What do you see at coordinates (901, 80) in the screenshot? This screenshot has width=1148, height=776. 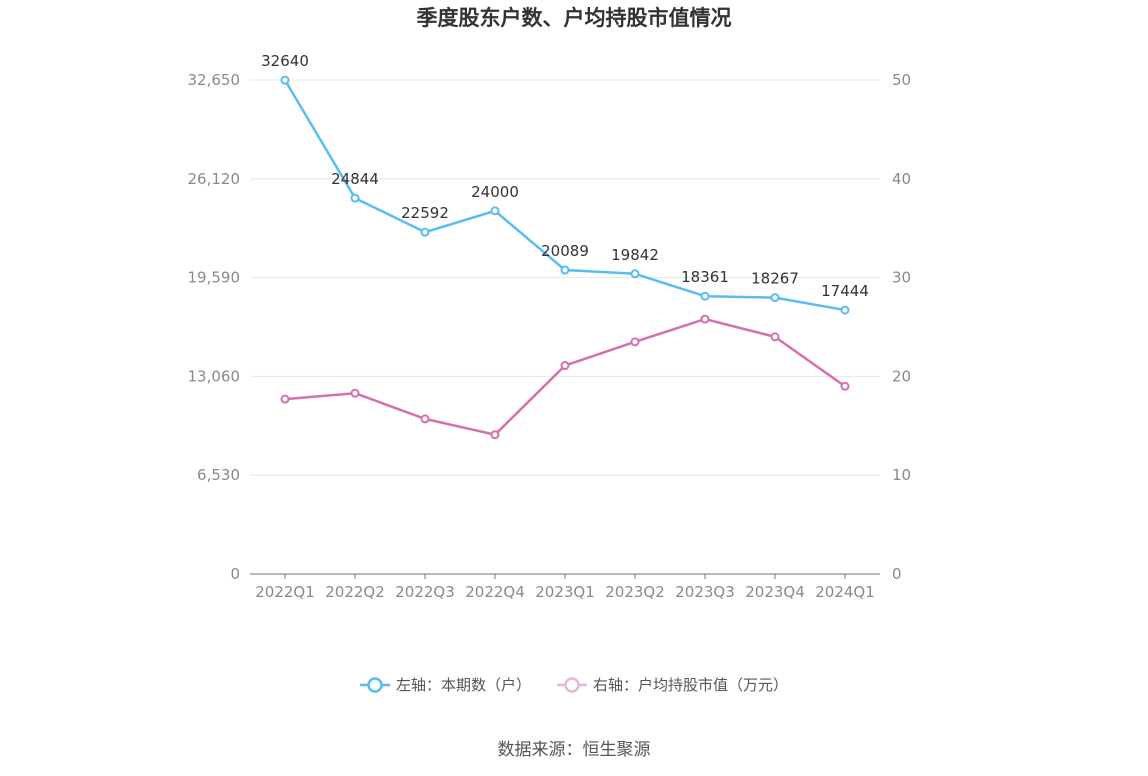 I see `y-right-tick-label: 50` at bounding box center [901, 80].